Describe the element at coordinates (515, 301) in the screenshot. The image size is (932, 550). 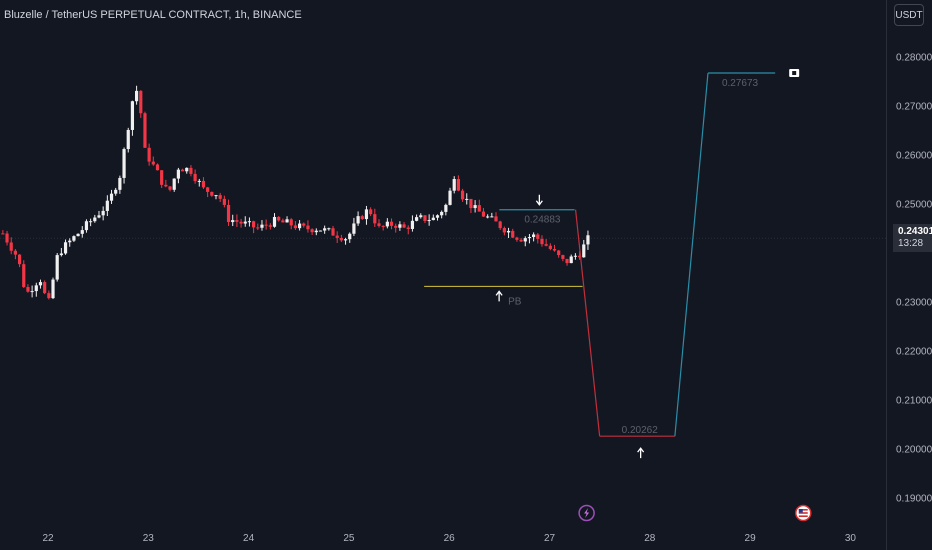
I see `pb-label: PB` at that location.